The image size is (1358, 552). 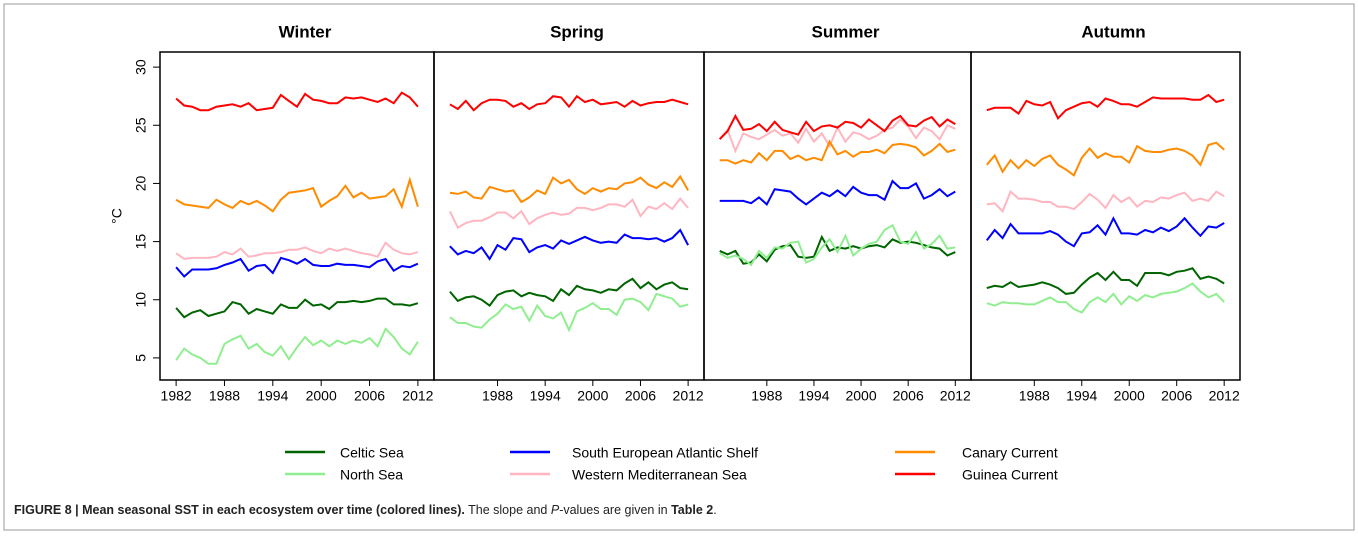 I want to click on caption-text: ., so click(x=715, y=510).